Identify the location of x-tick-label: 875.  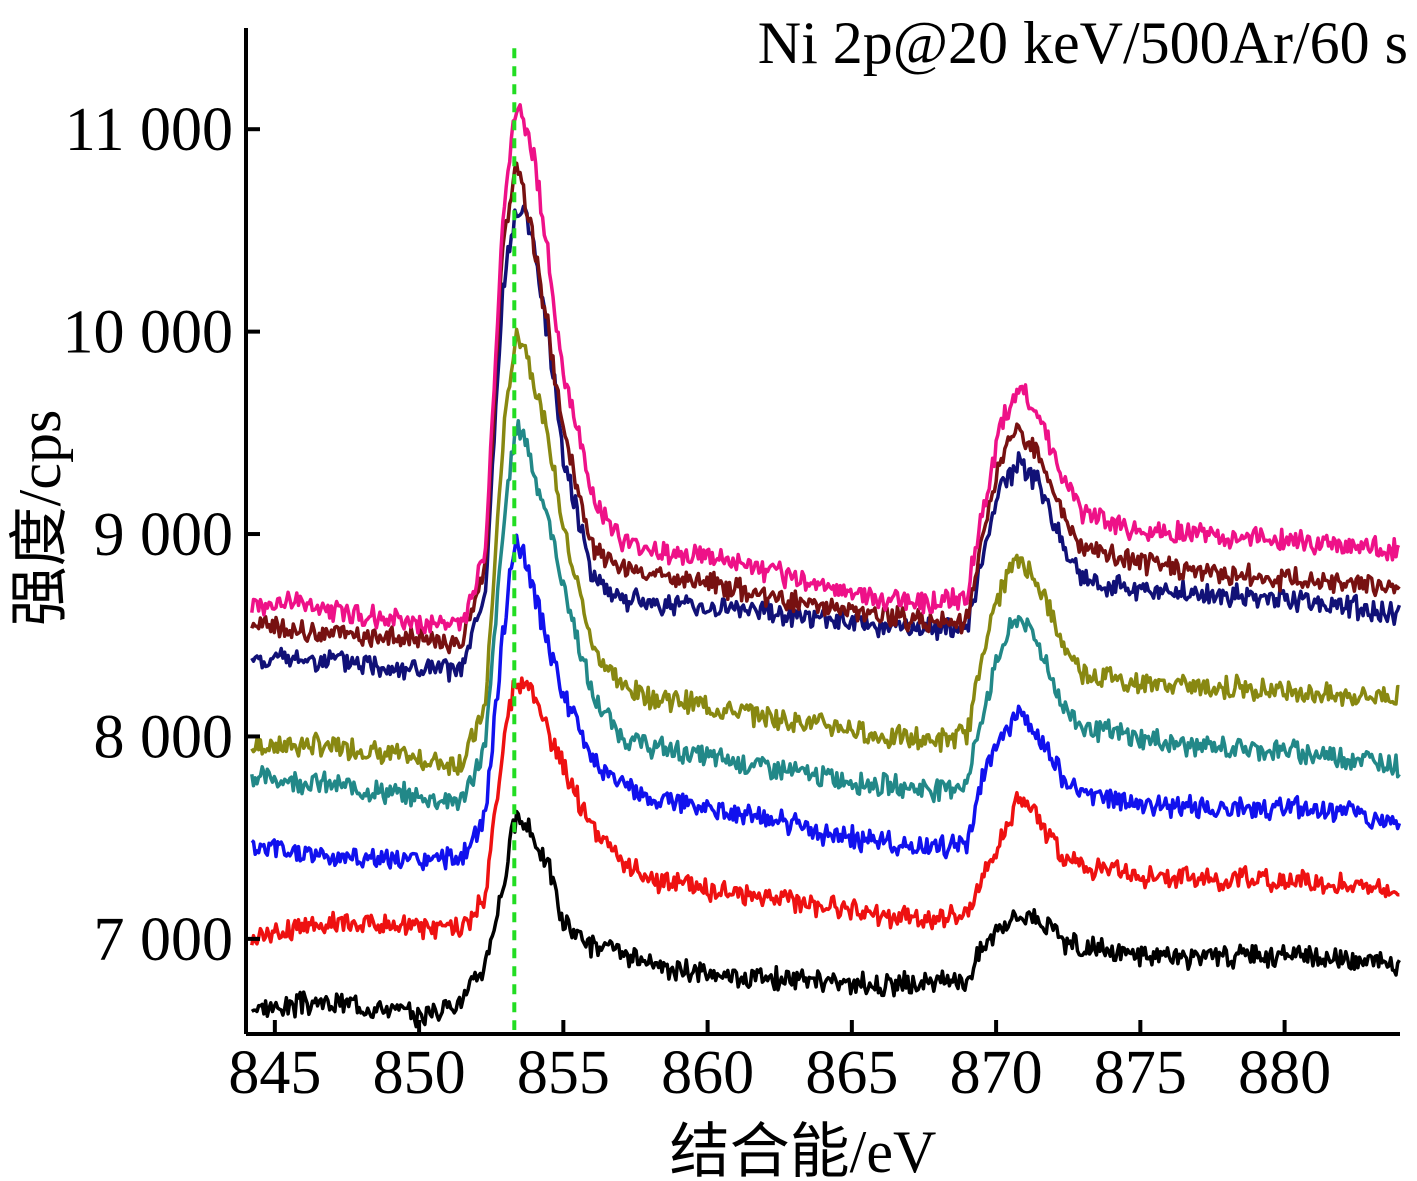
(1140, 1073).